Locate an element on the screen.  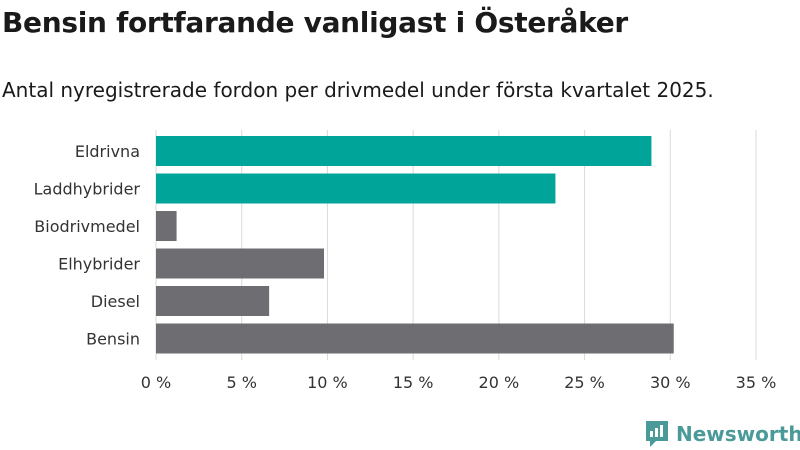
x-tick-label: 5 % is located at coordinates (241, 382).